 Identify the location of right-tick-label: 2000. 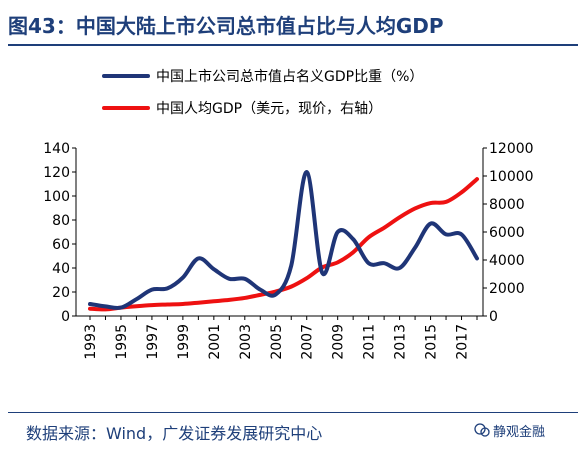
(507, 289).